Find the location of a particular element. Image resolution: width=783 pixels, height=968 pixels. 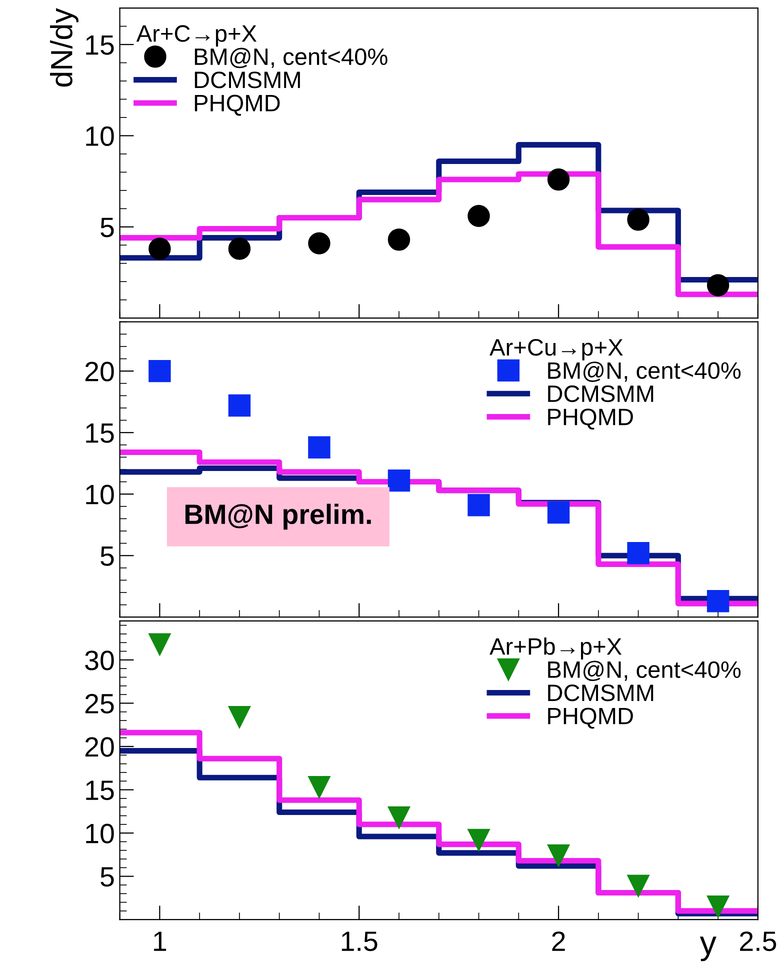

annotation: BM@N prelim. is located at coordinates (278, 517).